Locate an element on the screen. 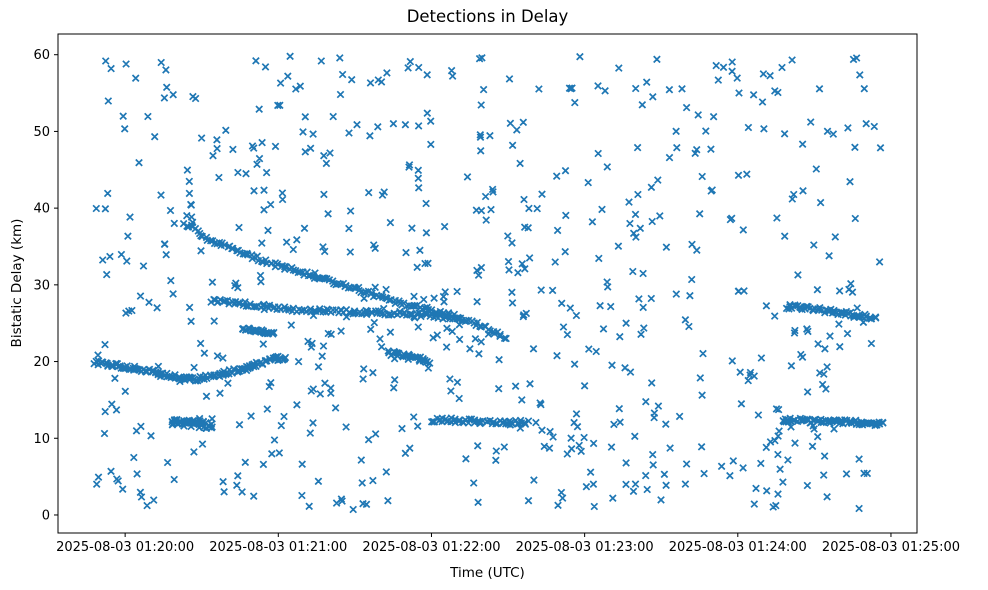 The image size is (988, 590). y-tick-label: 30 is located at coordinates (41, 285).